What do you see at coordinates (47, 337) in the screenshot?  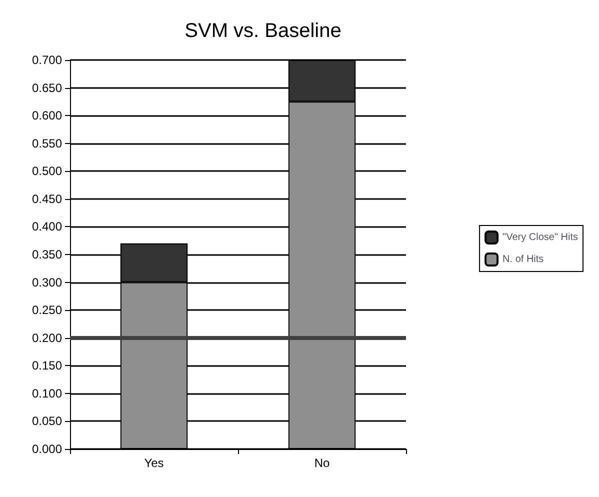 I see `y-tick-label: 0.200` at bounding box center [47, 337].